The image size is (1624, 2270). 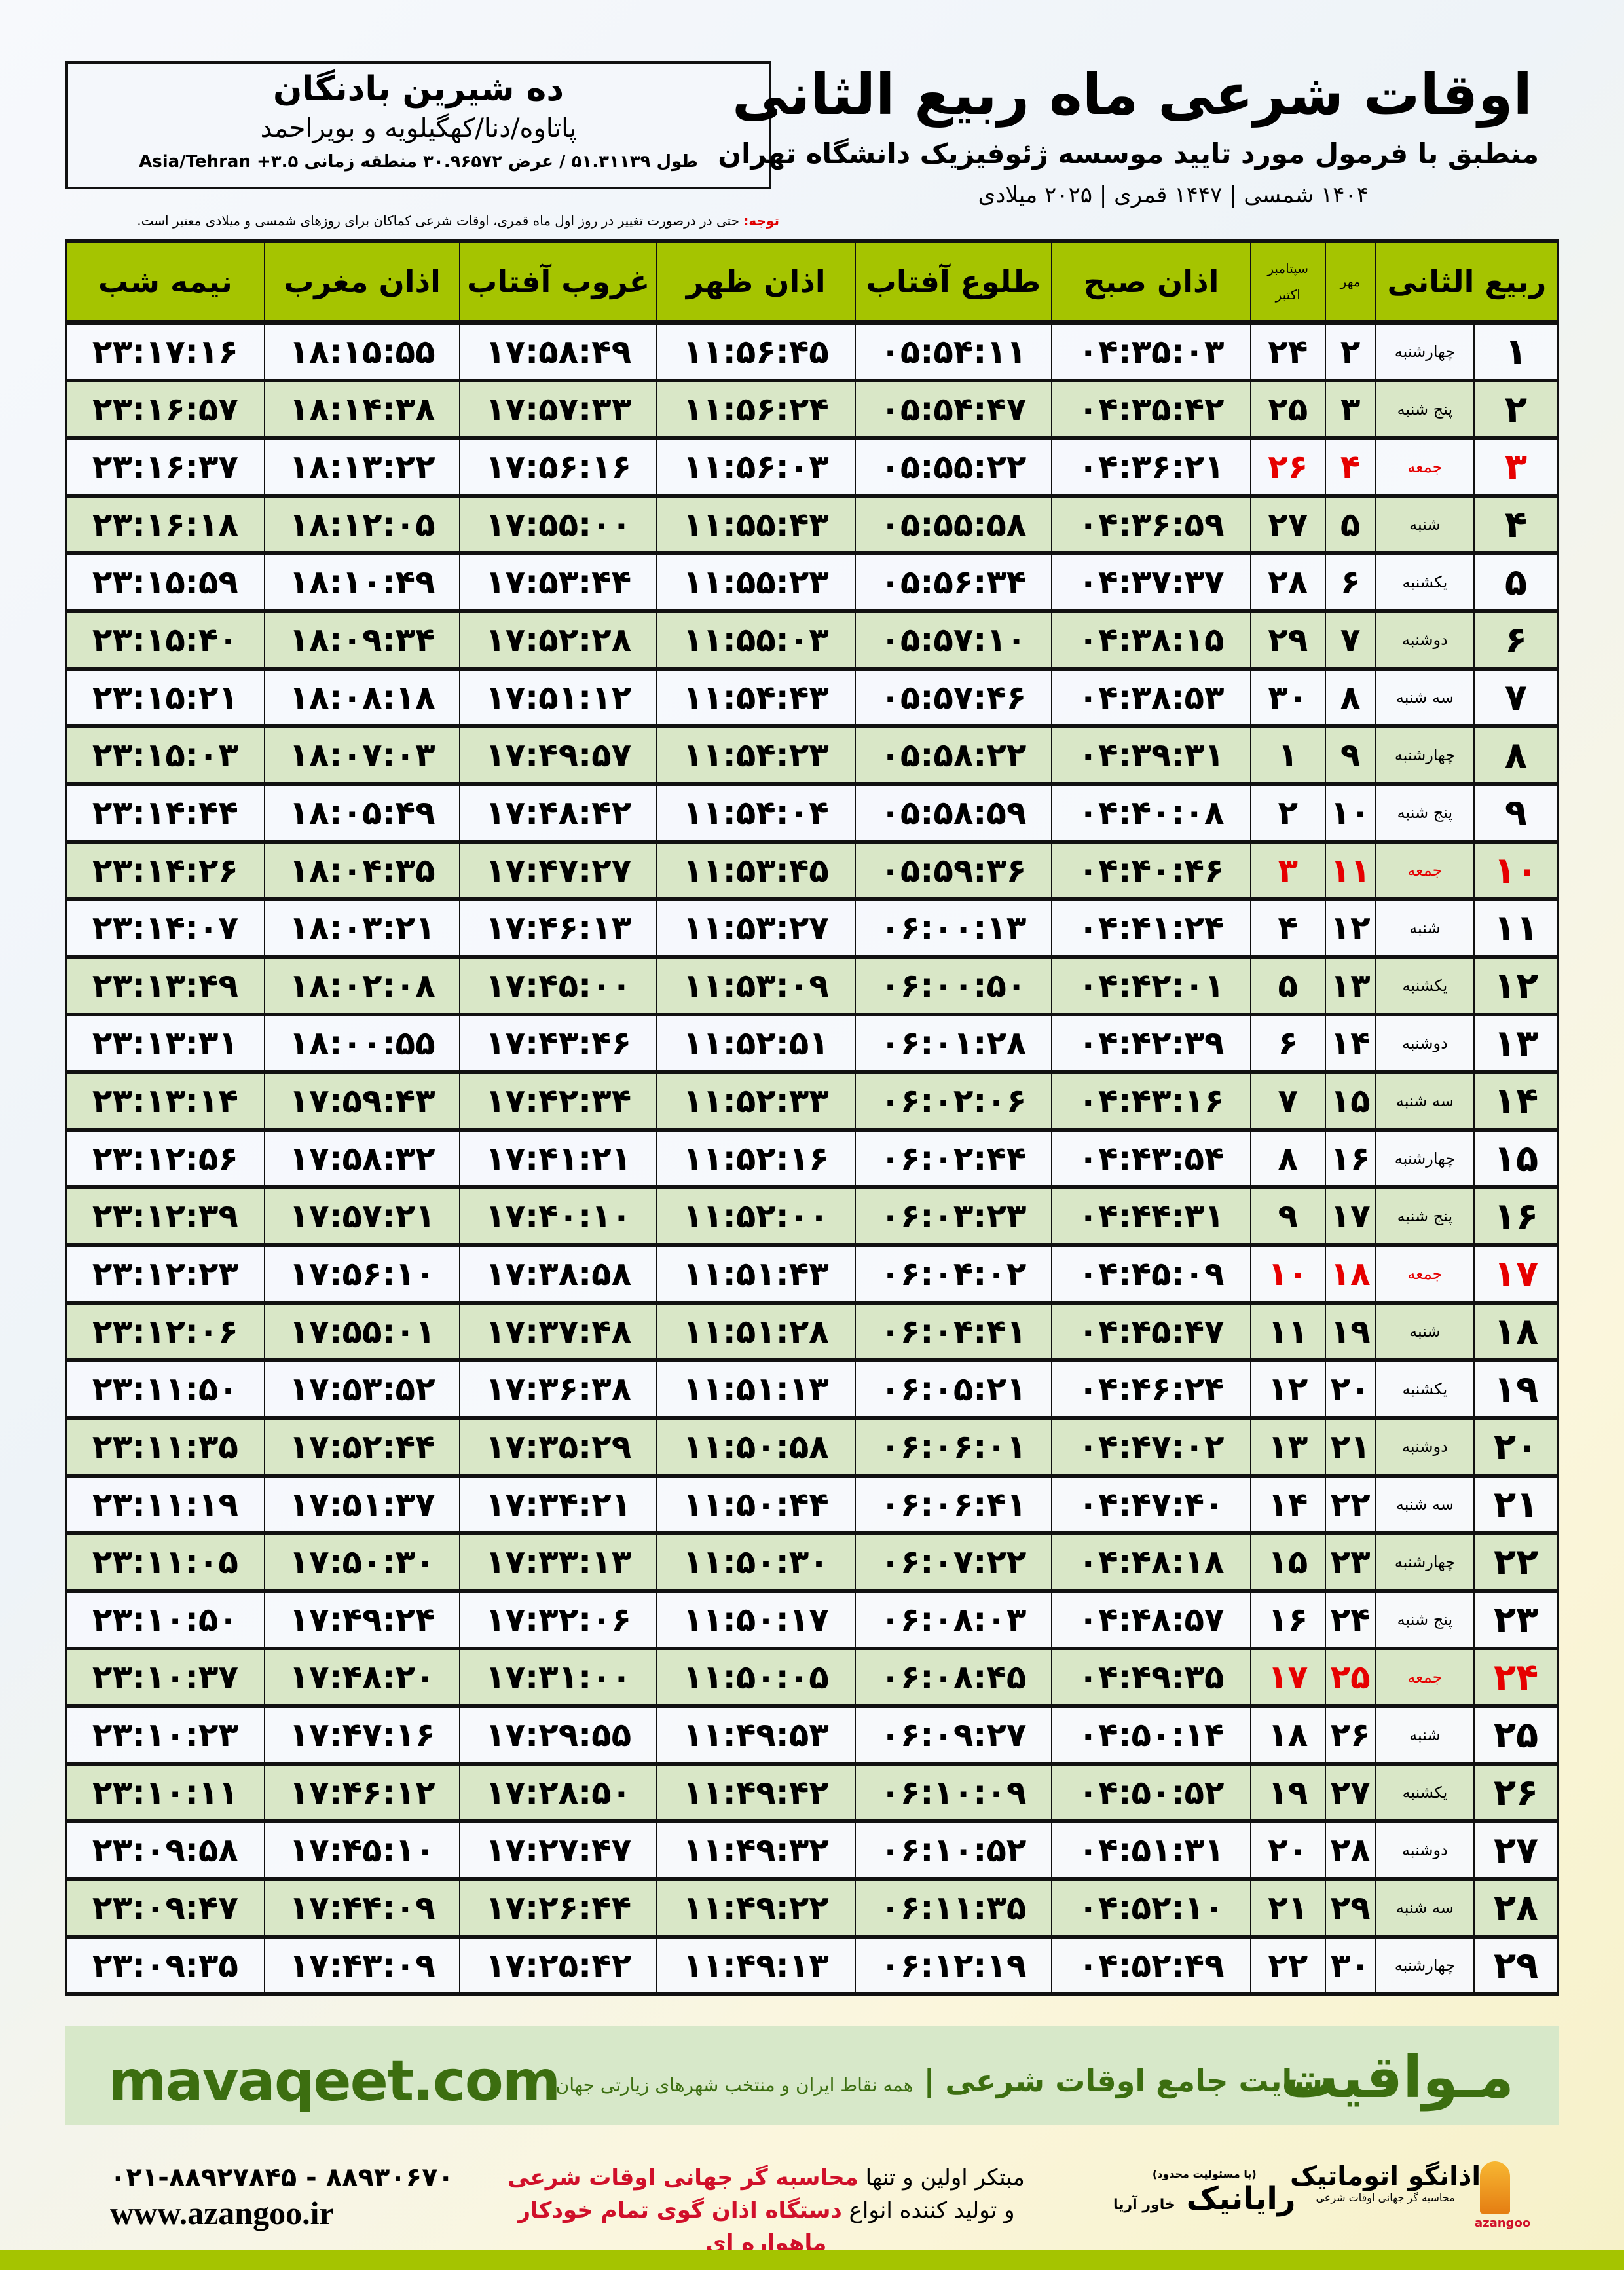 I want to click on cell-tolu: ۰۶:۰۴:۴۱, so click(x=953, y=1331).